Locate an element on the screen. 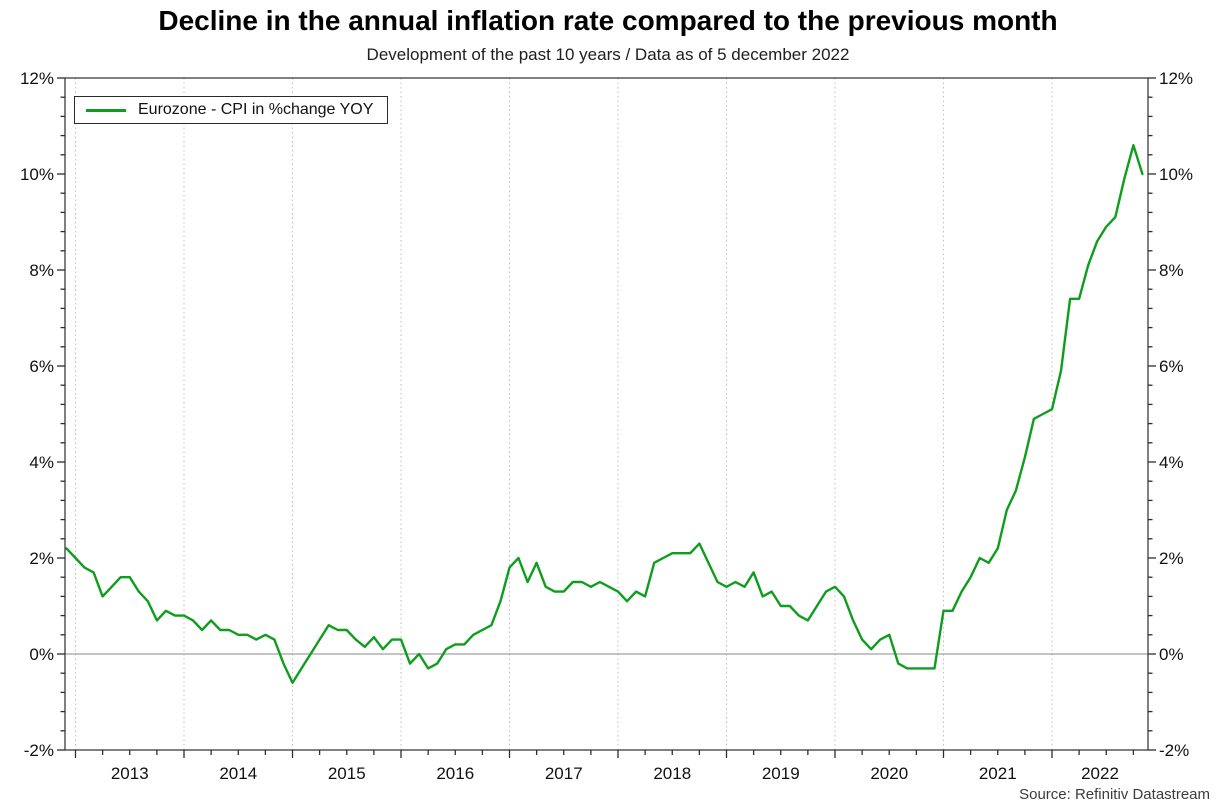 This screenshot has width=1216, height=810. legend-line-swatch is located at coordinates (106, 110).